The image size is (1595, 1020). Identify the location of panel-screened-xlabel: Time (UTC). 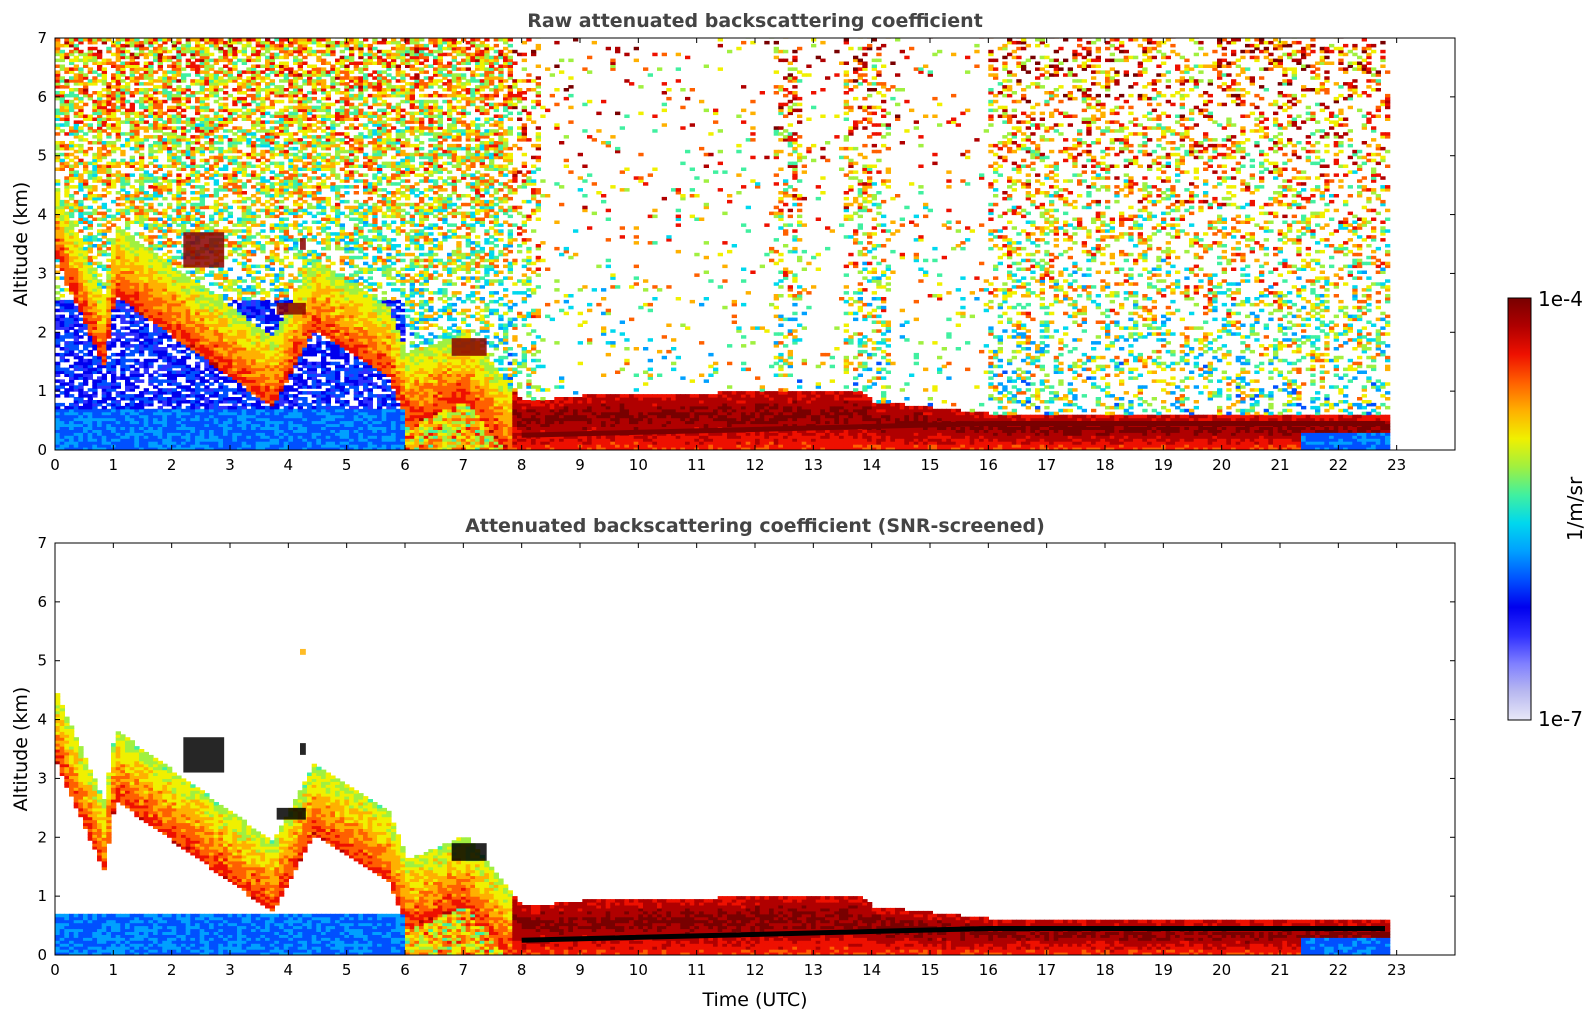
(754, 1000).